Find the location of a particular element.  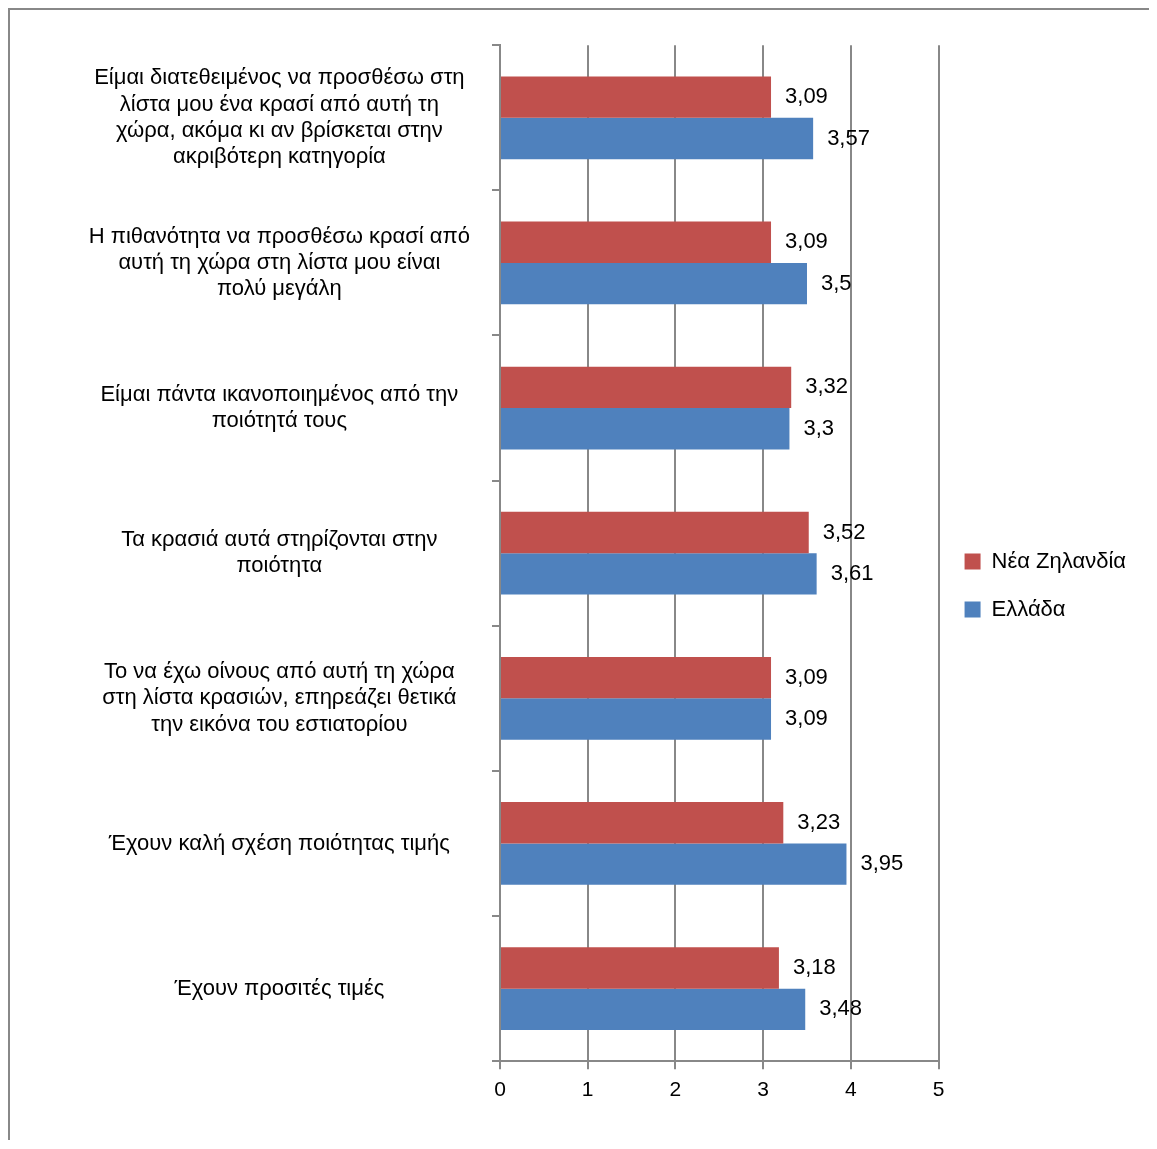

y-tick-label: Είμαι πάντα ικανοποιημένος από την ποιότητά τους is located at coordinates (279, 406).